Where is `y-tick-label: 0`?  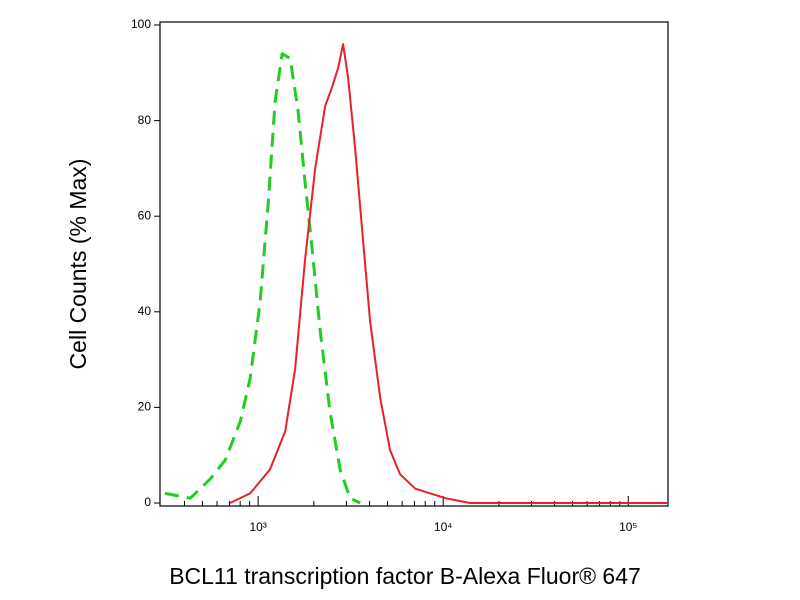
y-tick-label: 0 is located at coordinates (147, 502).